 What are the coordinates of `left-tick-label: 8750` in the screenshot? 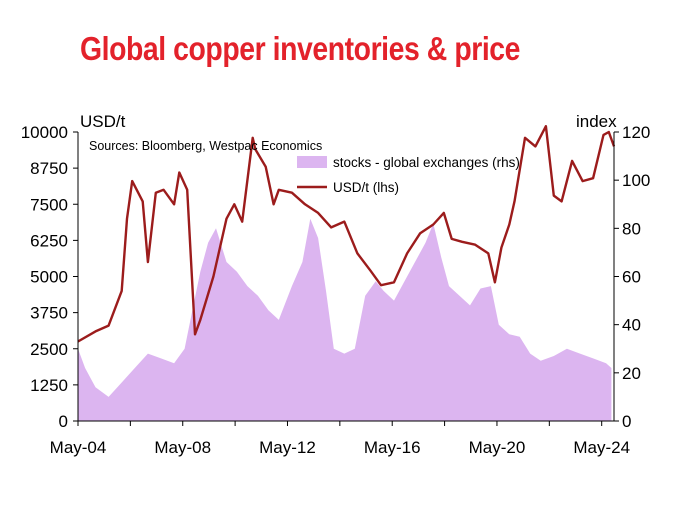 It's located at (49, 168).